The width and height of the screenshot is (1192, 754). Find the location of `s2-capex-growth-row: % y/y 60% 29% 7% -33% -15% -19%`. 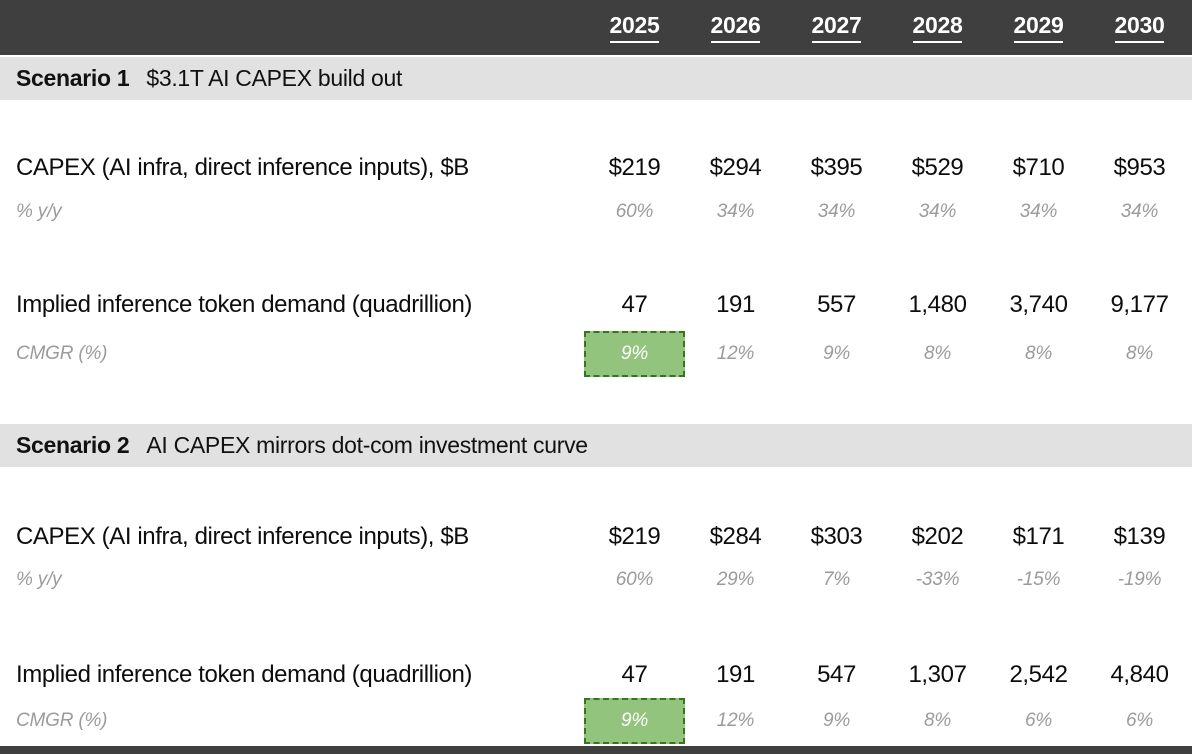

s2-capex-growth-row: % y/y 60% 29% 7% -33% -15% -19% is located at coordinates (596, 580).